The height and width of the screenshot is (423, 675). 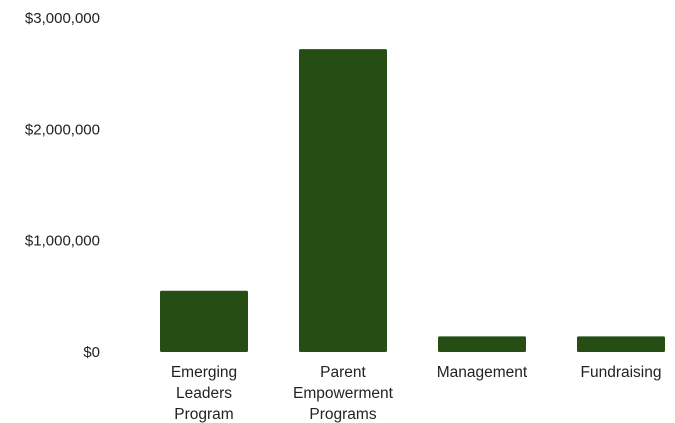 I want to click on x-tick-label-line: Programs, so click(x=342, y=414).